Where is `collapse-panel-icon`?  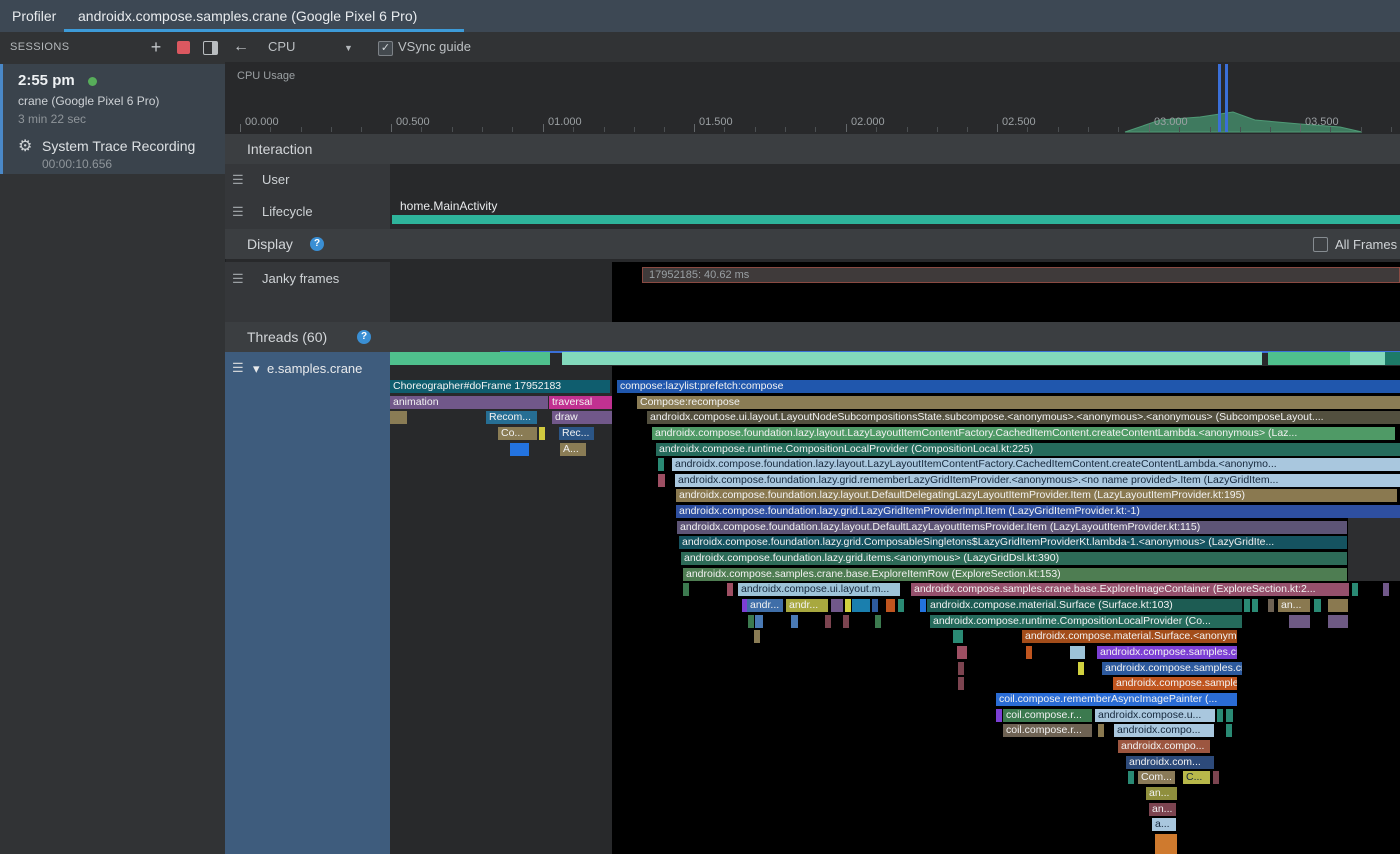 collapse-panel-icon is located at coordinates (210, 48).